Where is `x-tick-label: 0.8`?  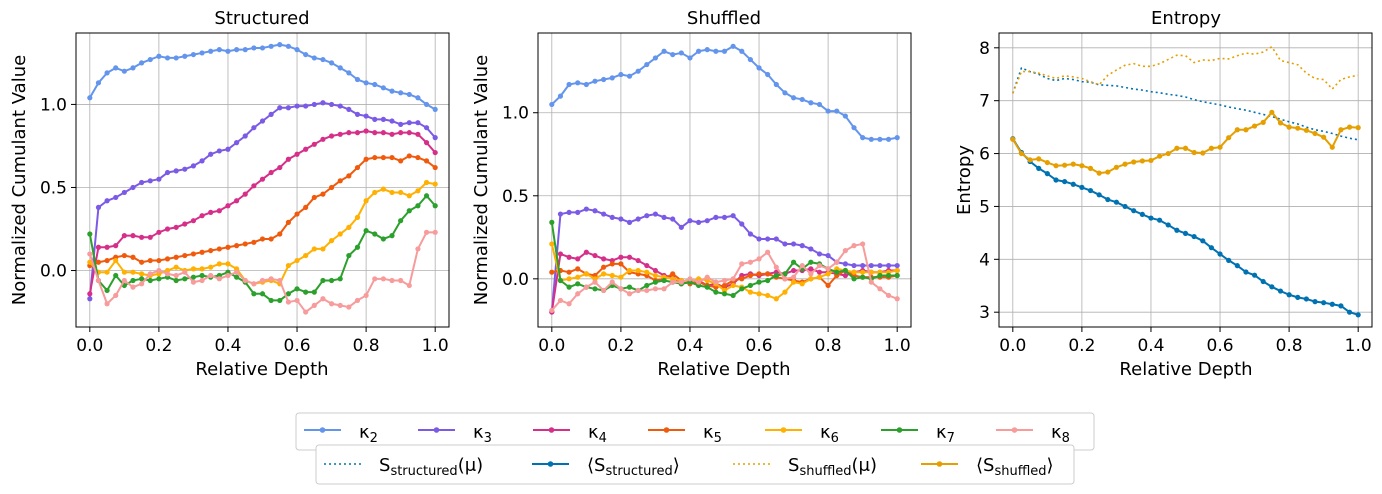
x-tick-label: 0.8 is located at coordinates (366, 346).